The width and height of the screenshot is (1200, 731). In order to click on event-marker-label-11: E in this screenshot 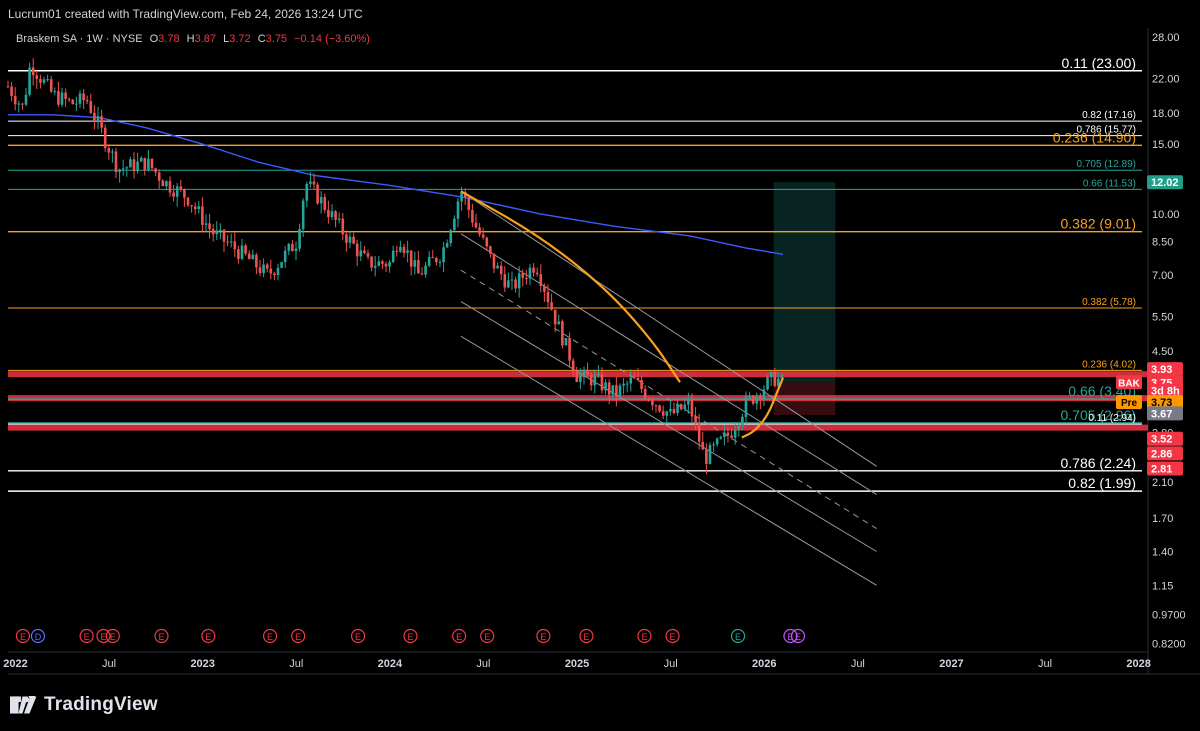, I will do `click(459, 637)`.